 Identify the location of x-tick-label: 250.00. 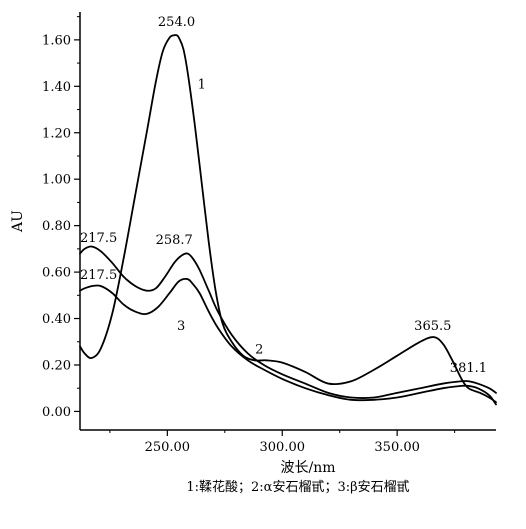
(168, 447).